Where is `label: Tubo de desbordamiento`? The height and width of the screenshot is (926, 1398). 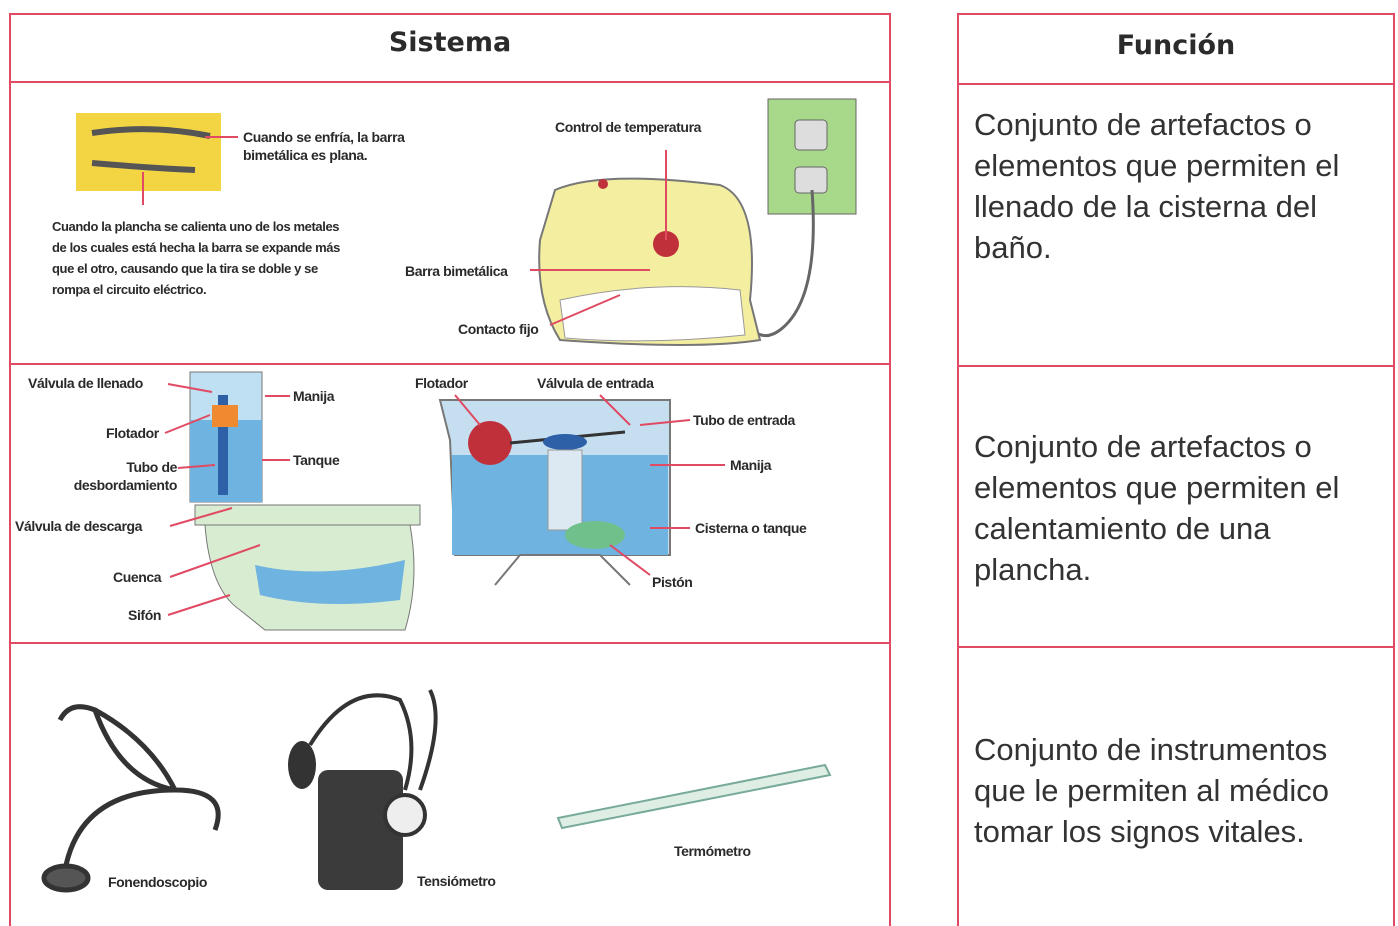 label: Tubo de desbordamiento is located at coordinates (125, 476).